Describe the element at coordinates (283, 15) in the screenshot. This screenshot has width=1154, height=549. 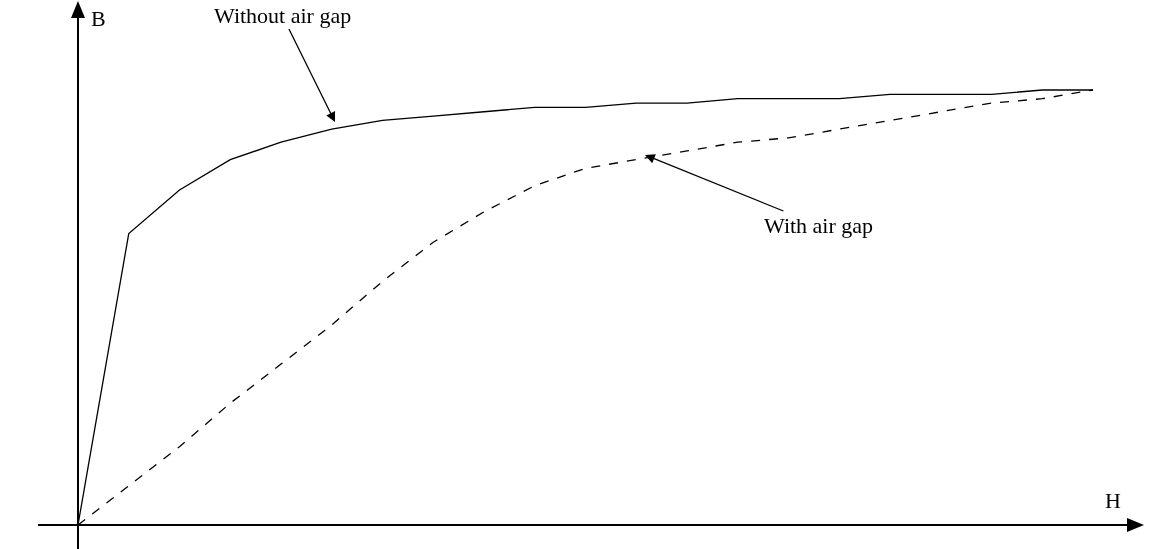
I see `text: Without air gap` at that location.